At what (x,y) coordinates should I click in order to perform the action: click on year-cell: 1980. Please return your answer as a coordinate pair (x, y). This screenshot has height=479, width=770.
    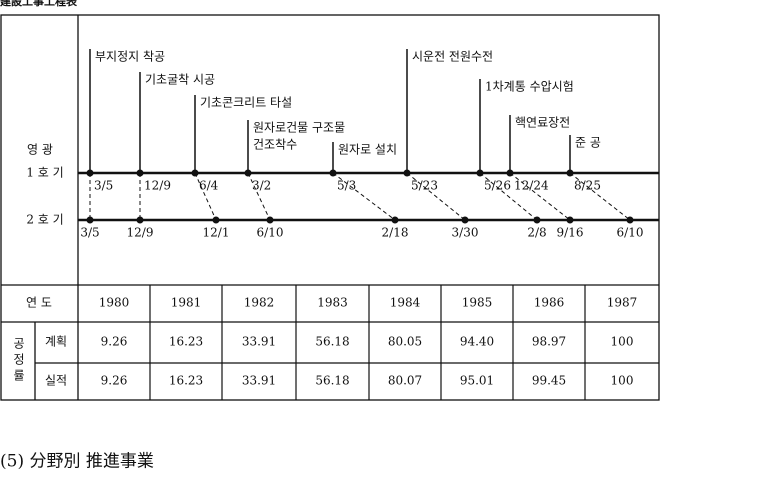
    Looking at the image, I should click on (114, 303).